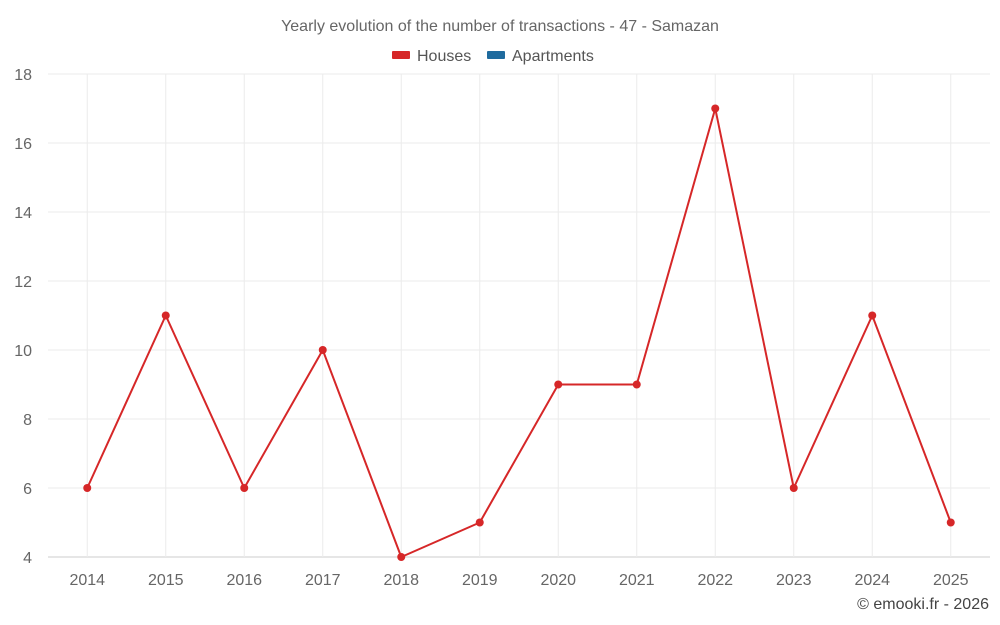  I want to click on x-tick-label: 2014, so click(87, 580).